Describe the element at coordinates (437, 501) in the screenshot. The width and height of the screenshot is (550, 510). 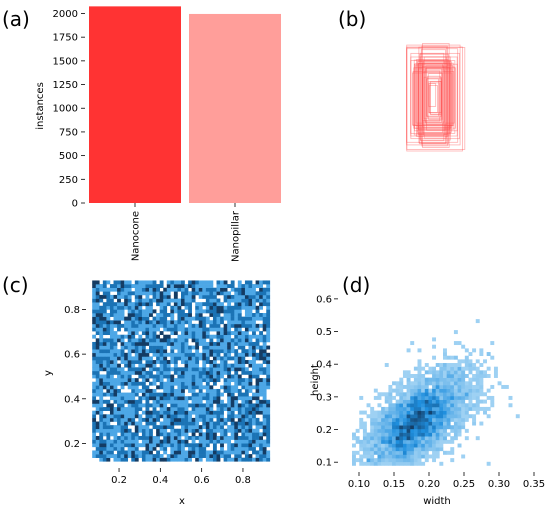
I see `size-heatmap-xlabel: width` at that location.